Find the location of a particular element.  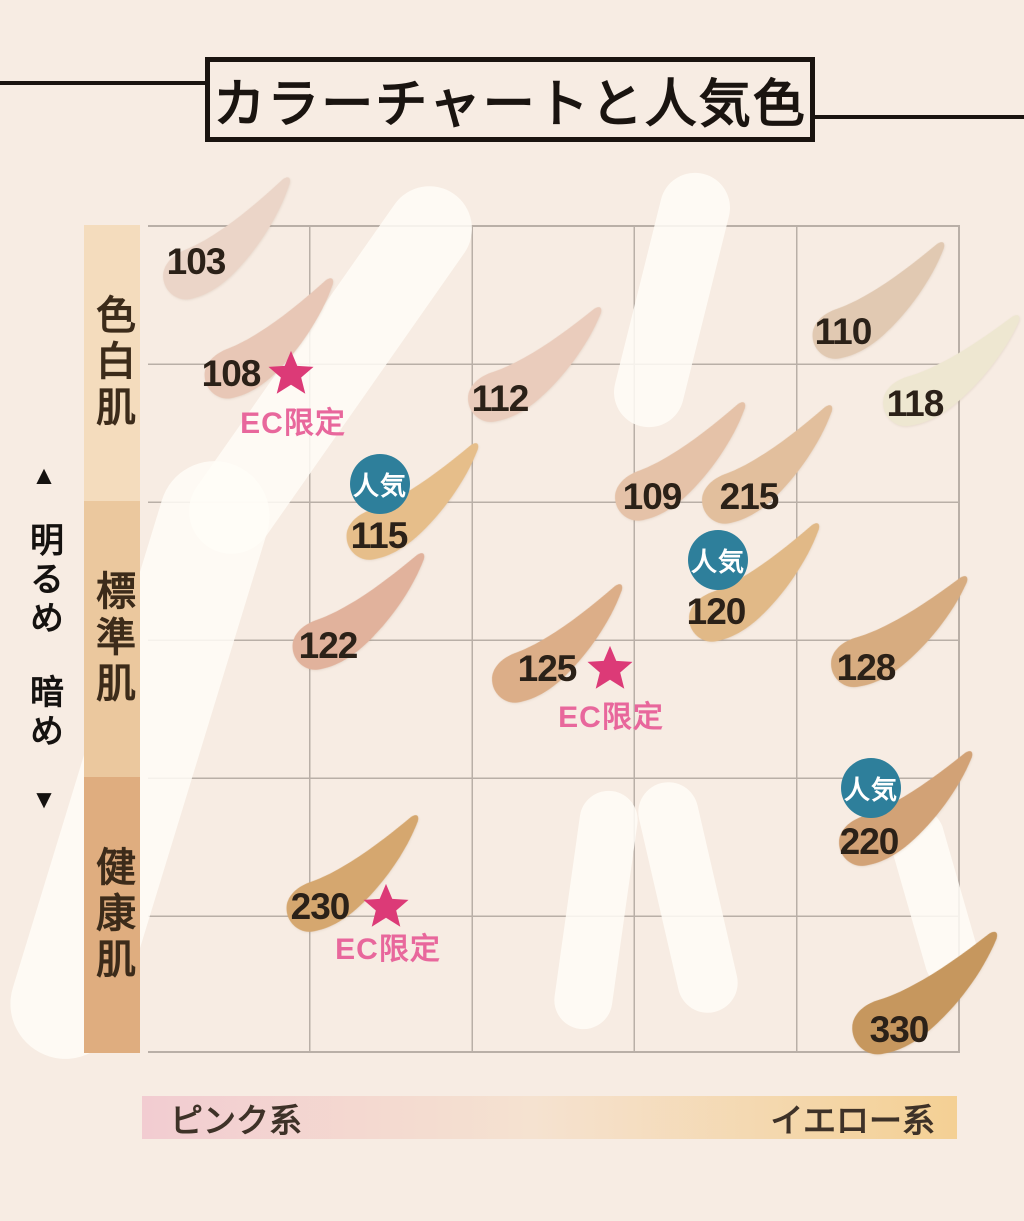

undertone-pink-label: ピンク系 is located at coordinates (236, 1120).